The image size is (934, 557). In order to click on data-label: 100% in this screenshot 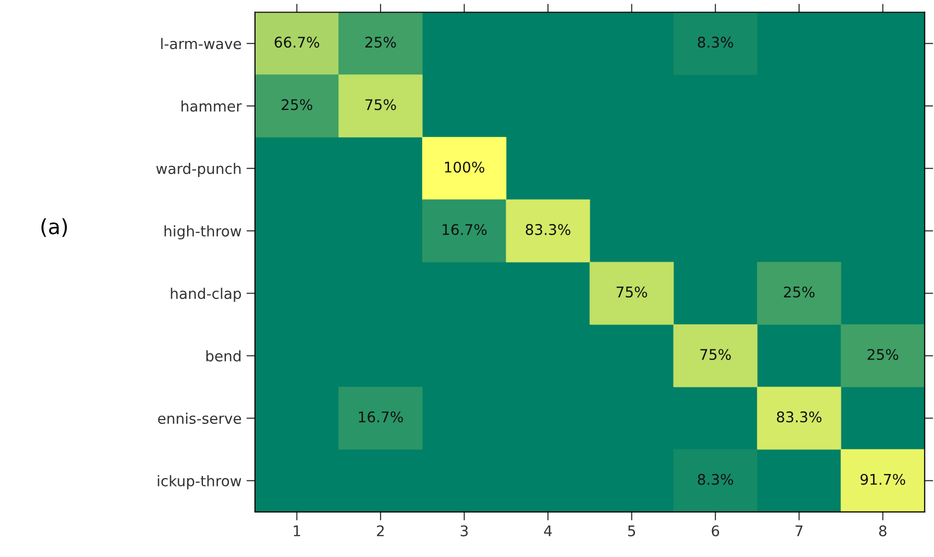, I will do `click(464, 167)`.